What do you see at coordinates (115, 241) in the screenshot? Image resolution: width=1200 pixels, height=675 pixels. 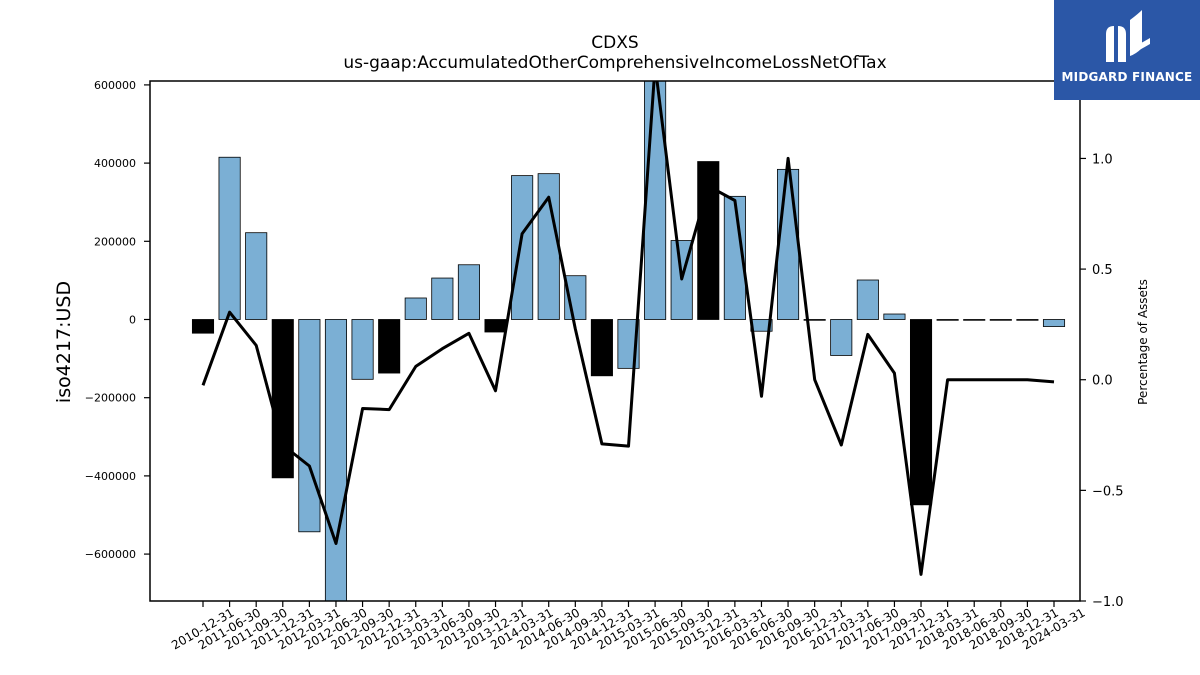 I see `y-tick-label: 200000` at bounding box center [115, 241].